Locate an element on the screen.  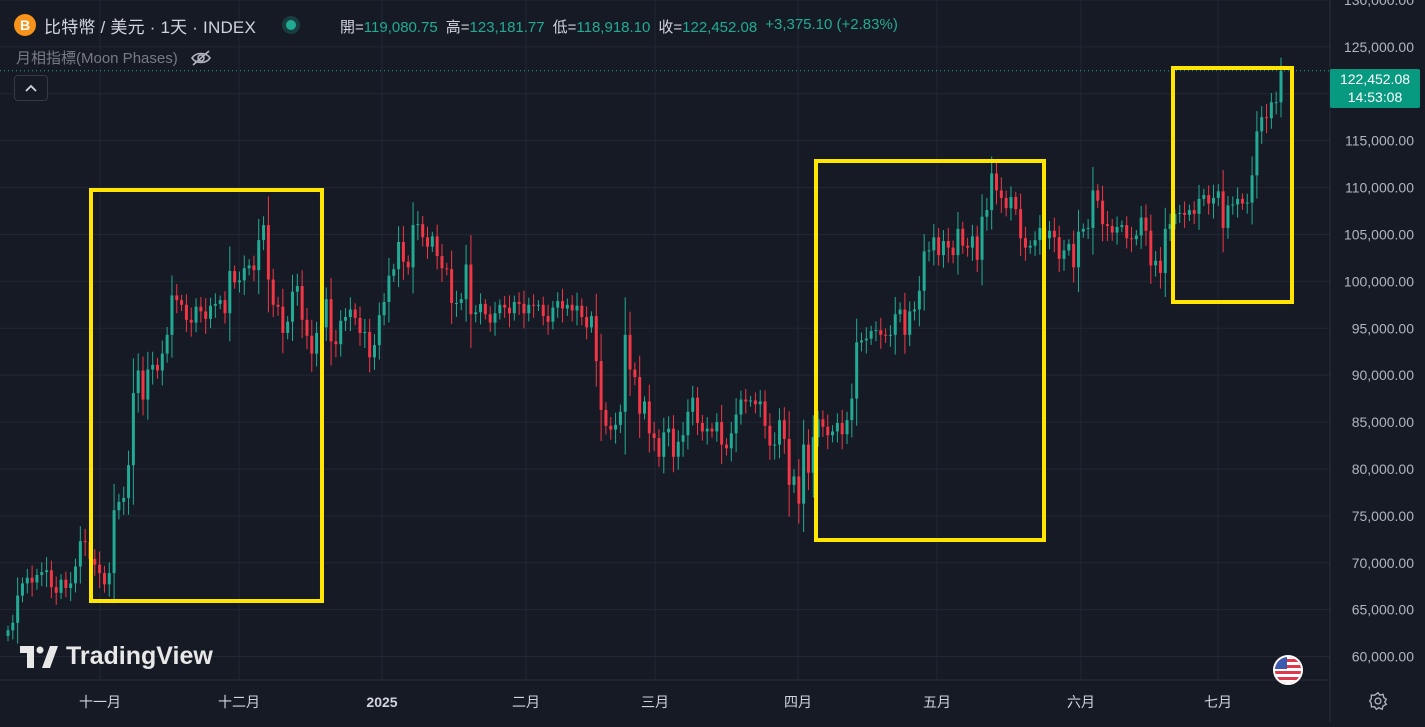
collapse-legend-button is located at coordinates (31, 88).